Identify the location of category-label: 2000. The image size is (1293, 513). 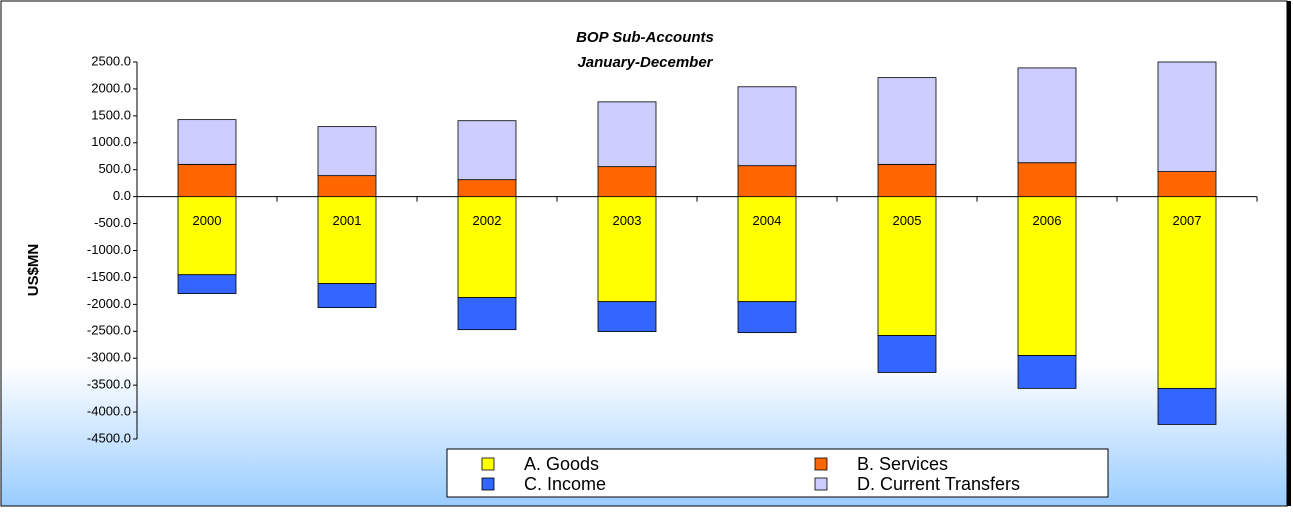
(207, 220).